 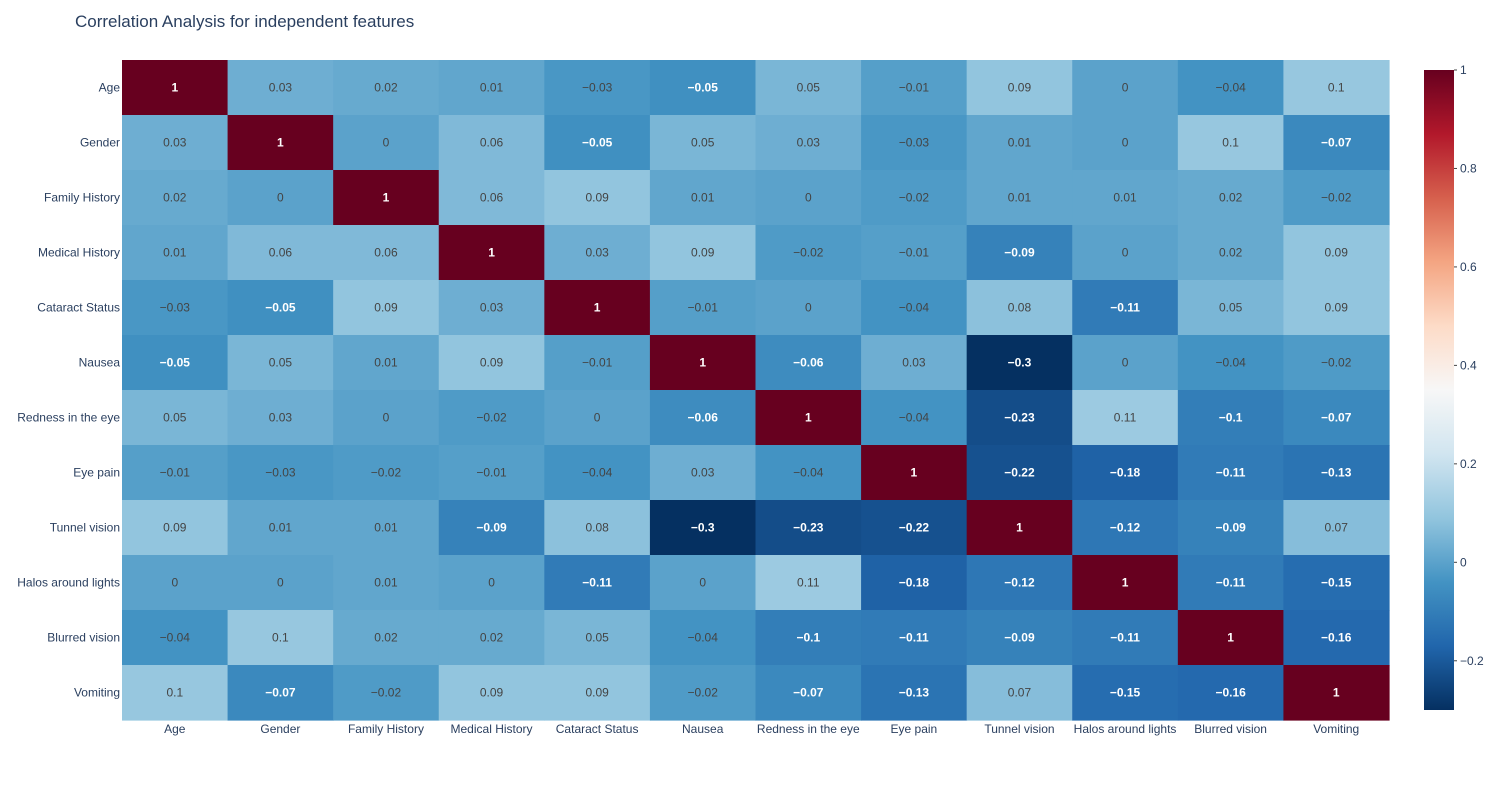 I want to click on heatmap-cell-label: 0.06, so click(x=386, y=253).